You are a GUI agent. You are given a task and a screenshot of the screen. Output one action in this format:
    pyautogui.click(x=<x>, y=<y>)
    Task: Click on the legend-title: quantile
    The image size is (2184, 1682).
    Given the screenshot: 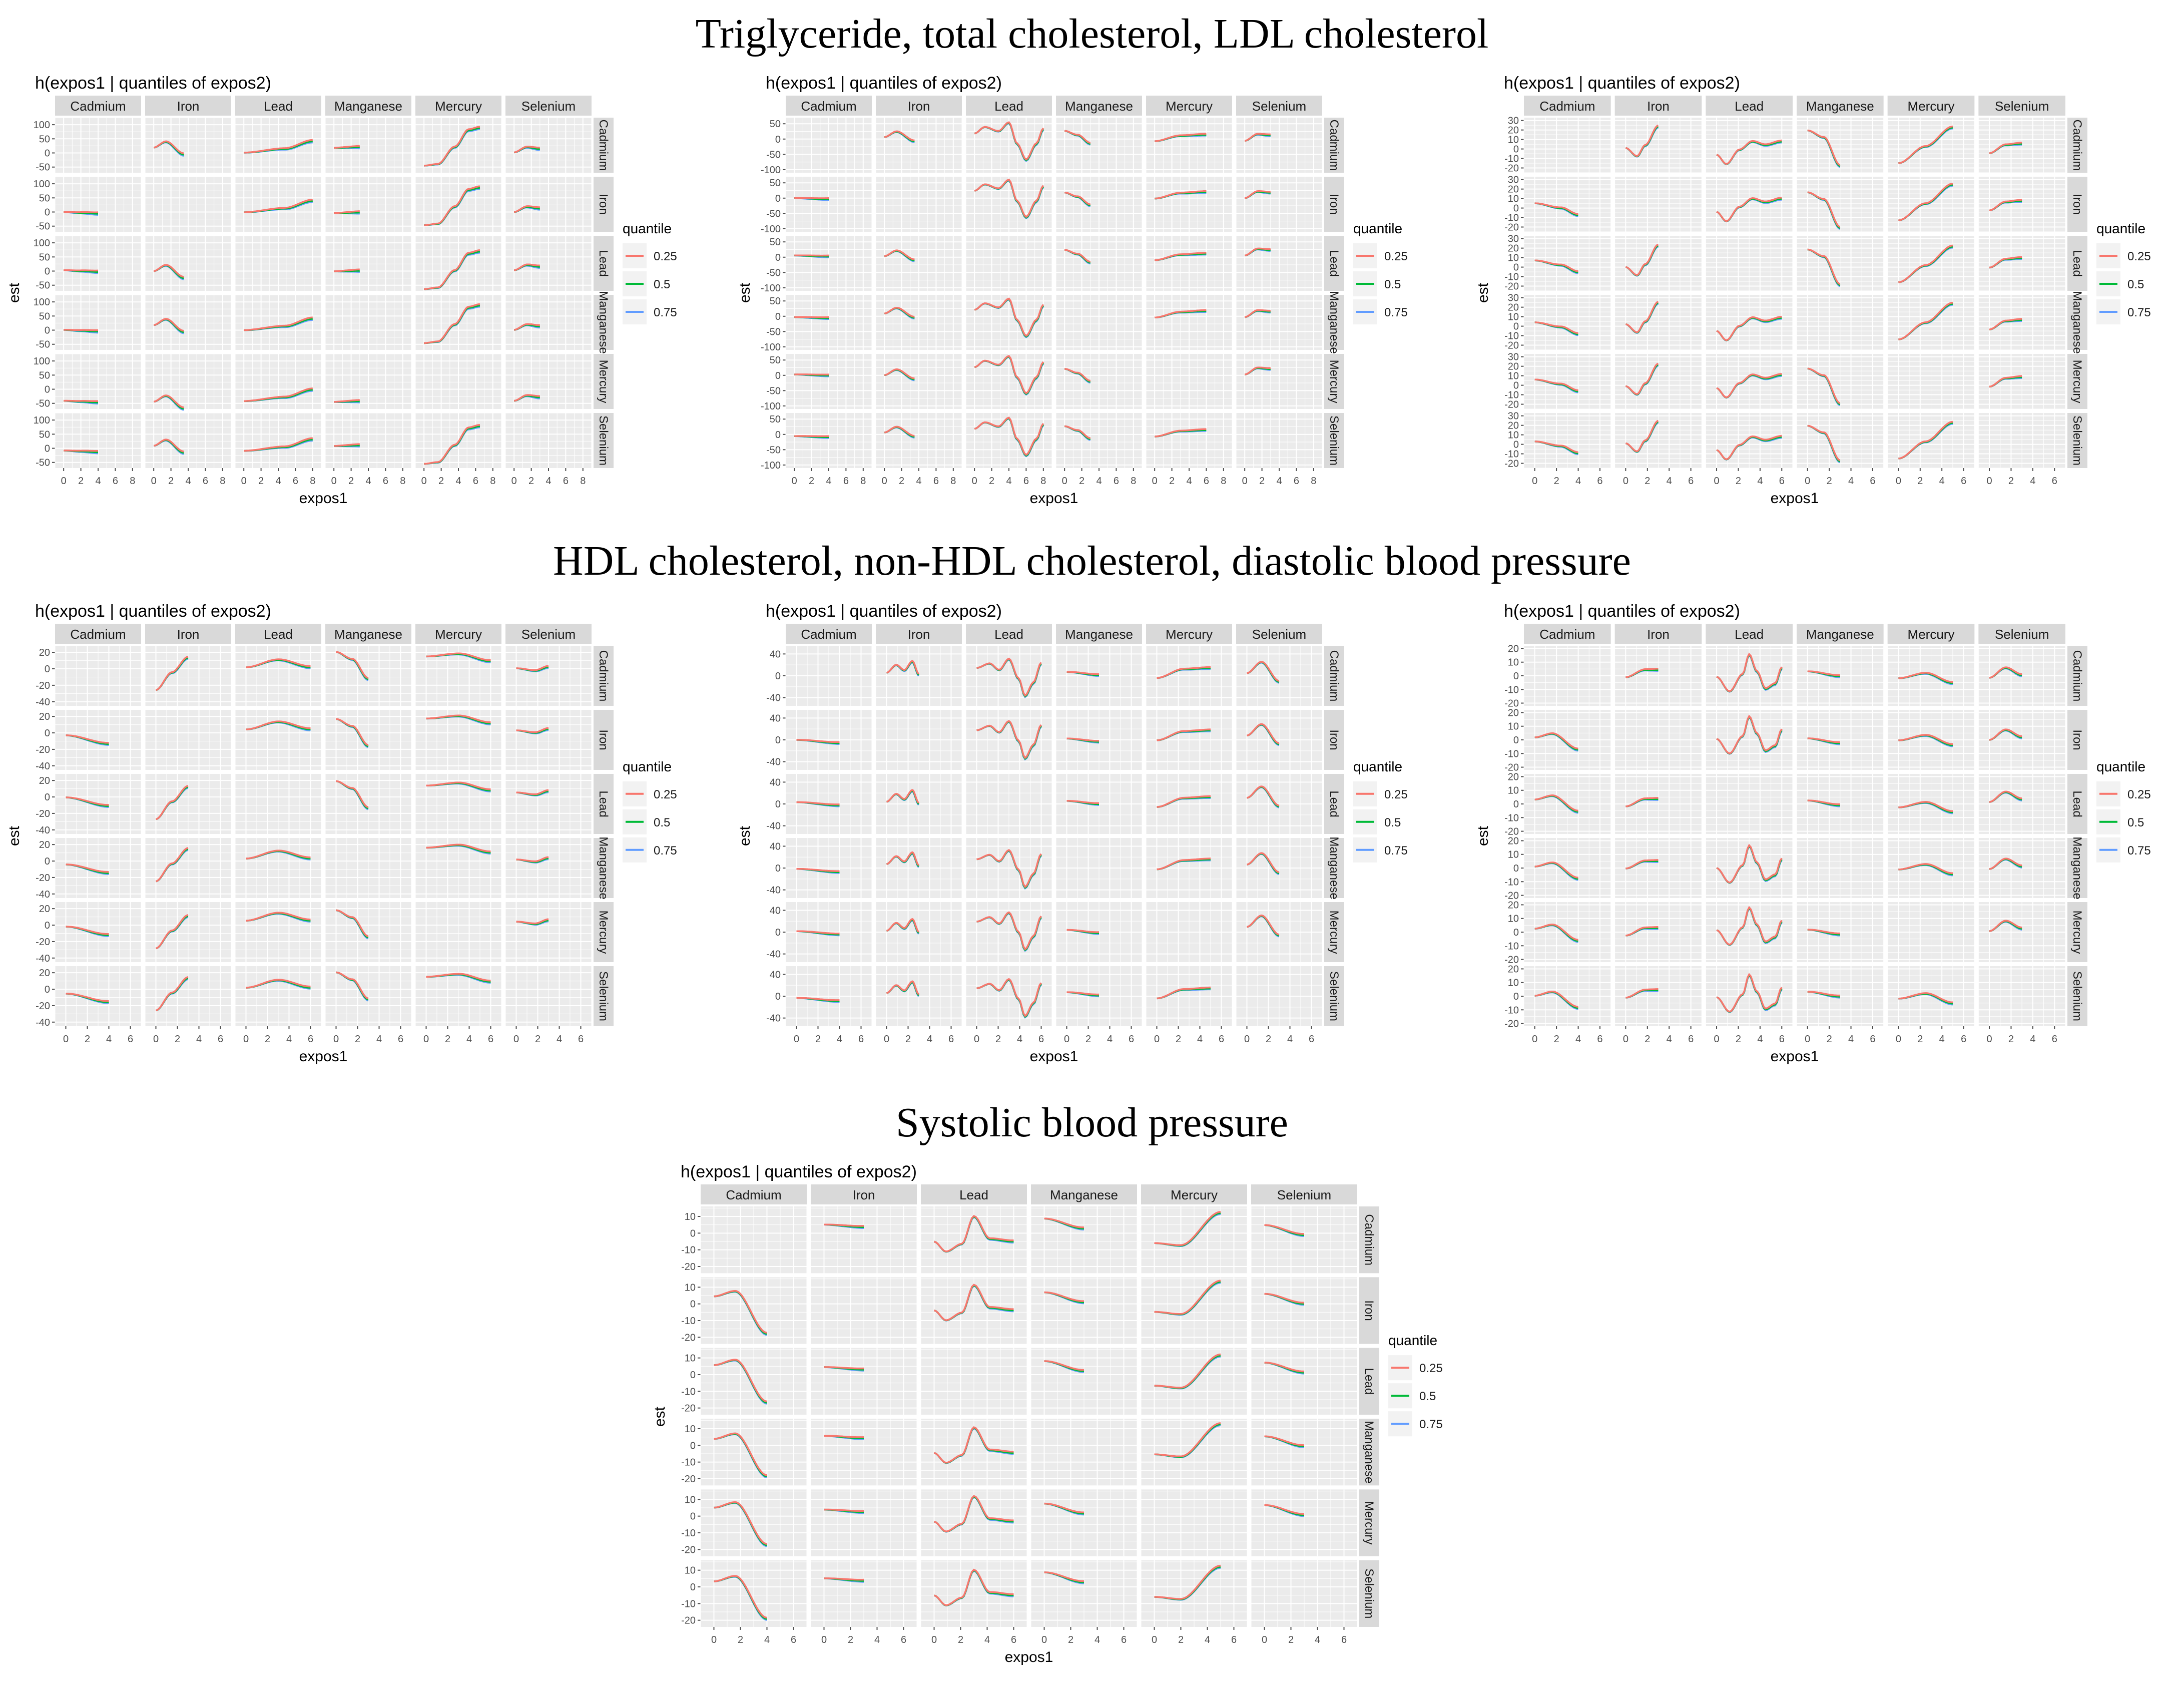 What is the action you would take?
    pyautogui.click(x=1377, y=766)
    